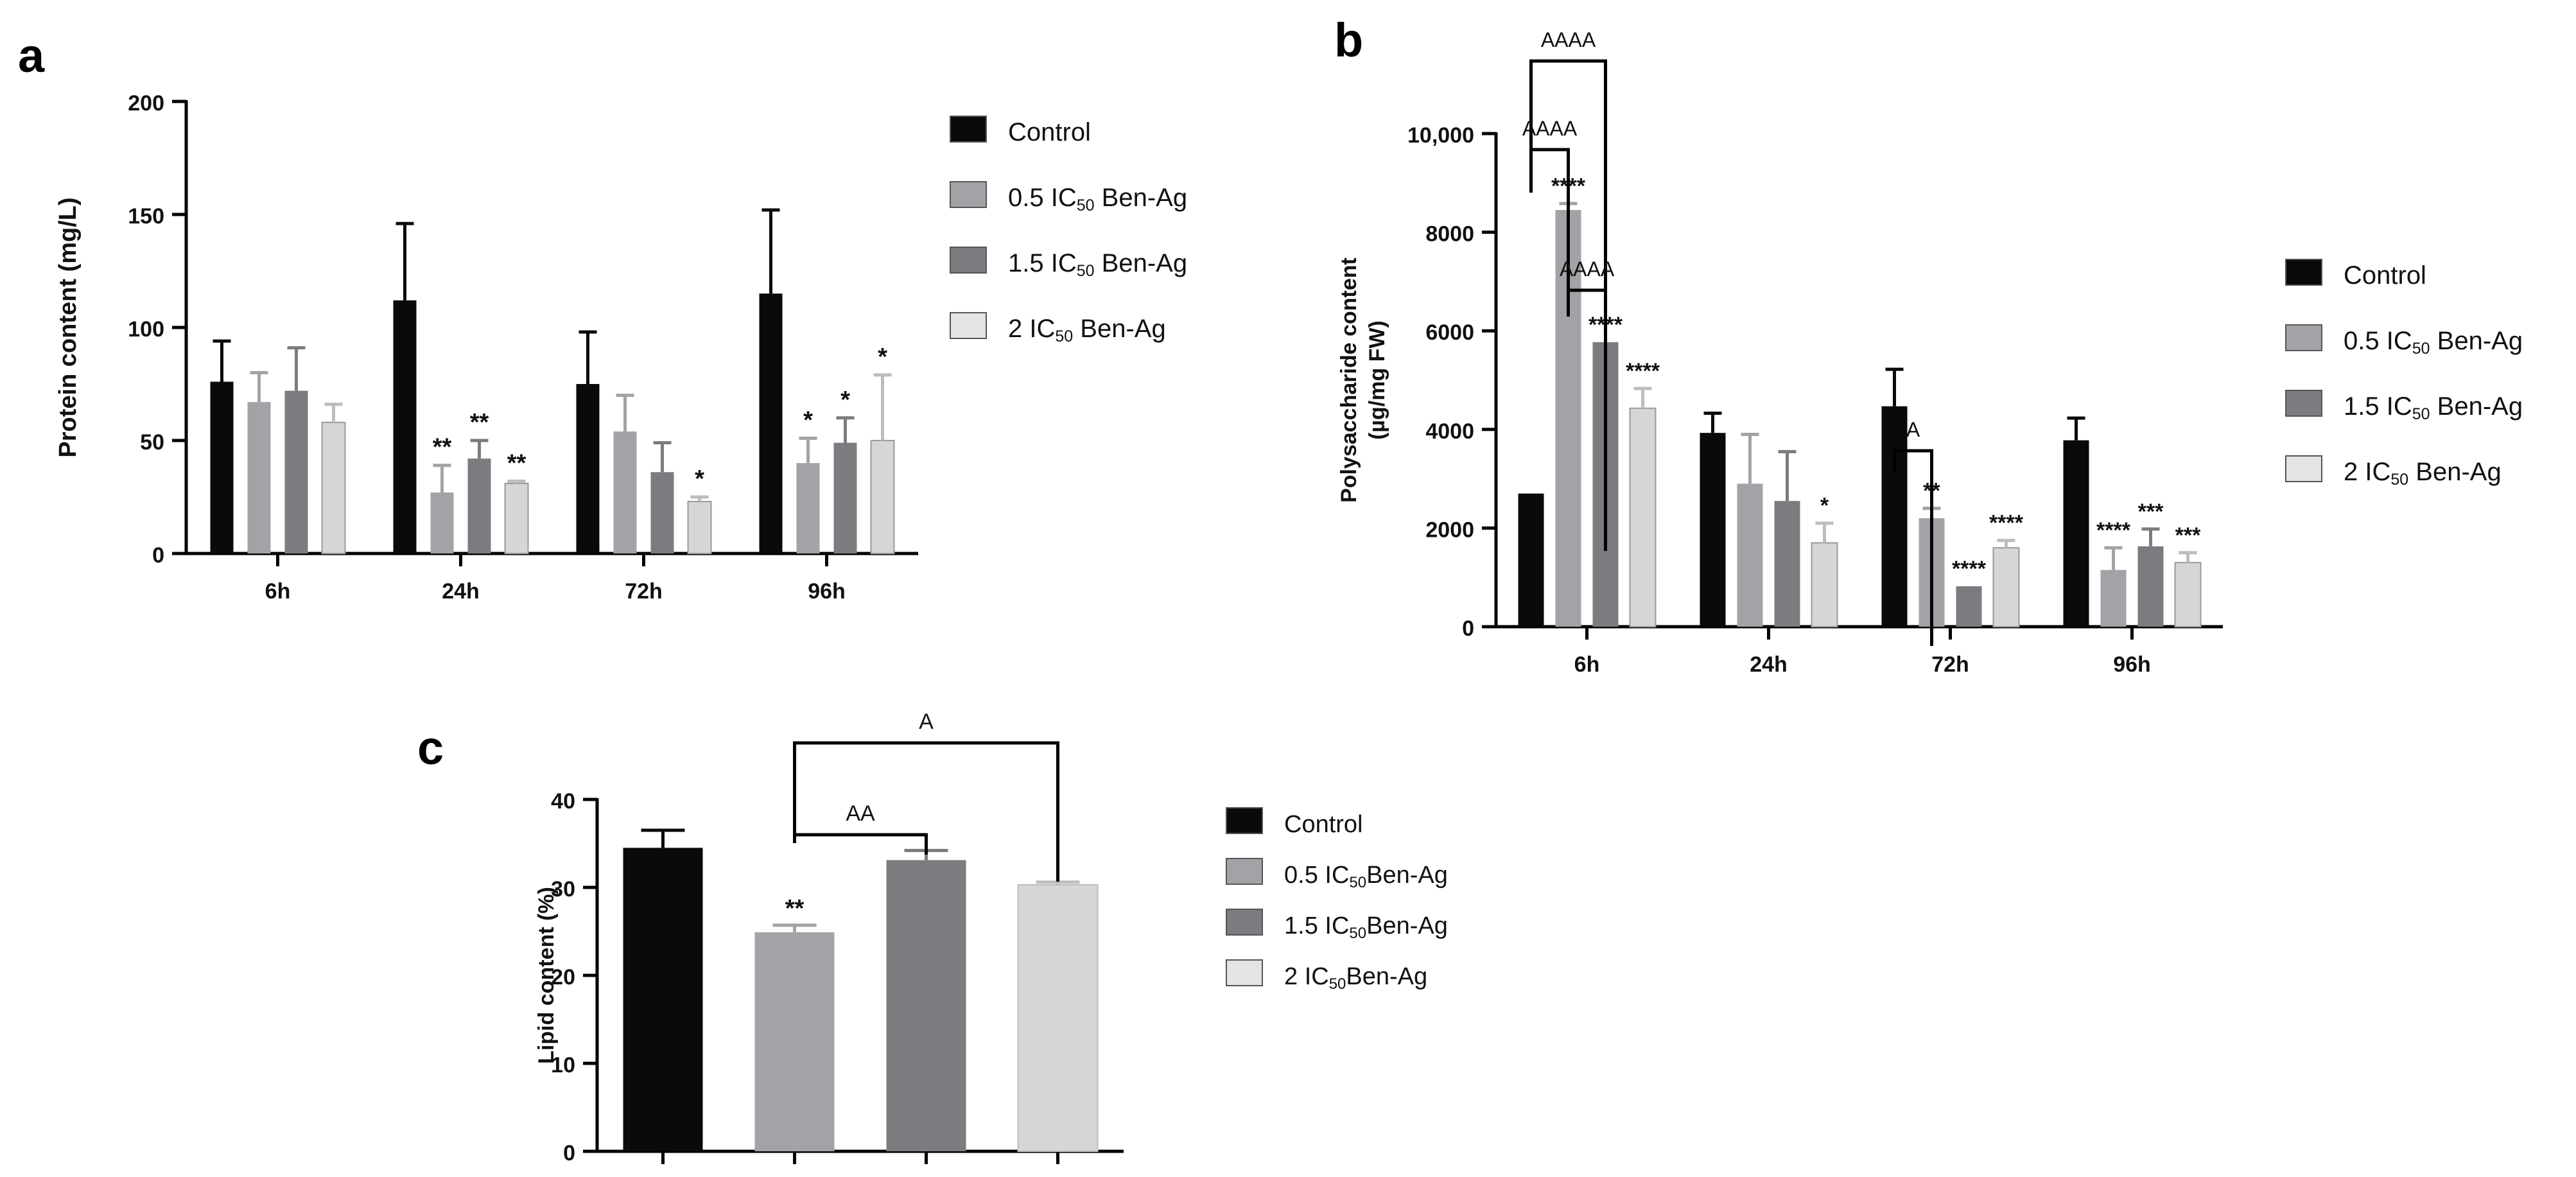 The image size is (2576, 1177). I want to click on y-tick-label: 2000, so click(1449, 530).